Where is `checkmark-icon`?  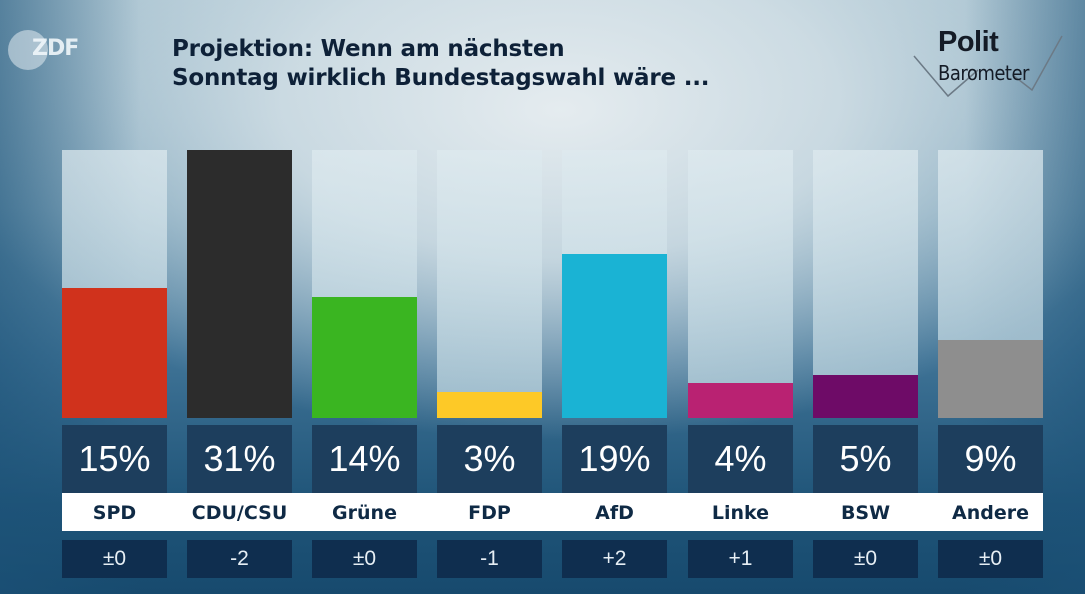 checkmark-icon is located at coordinates (988, 66).